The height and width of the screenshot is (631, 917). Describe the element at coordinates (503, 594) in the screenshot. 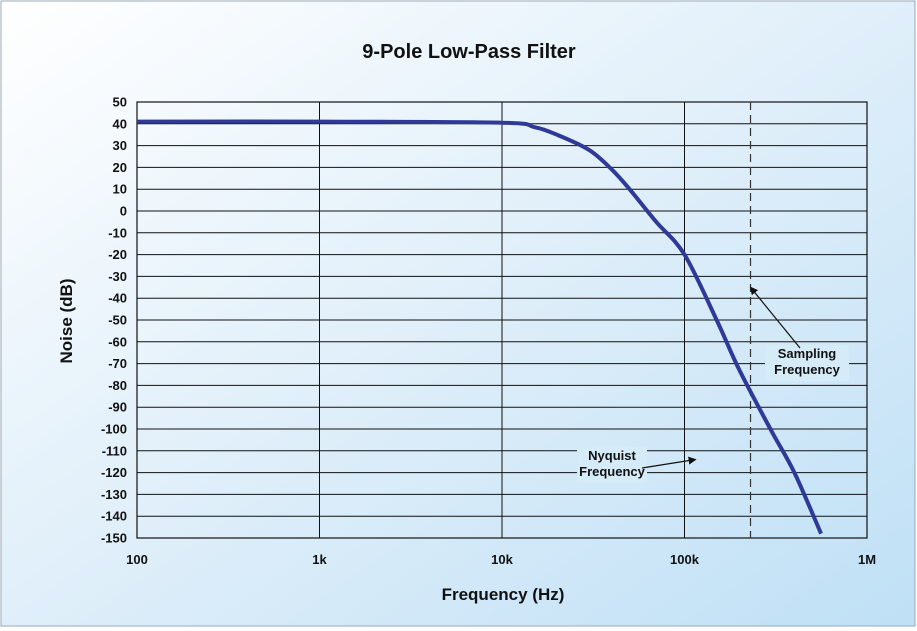

I see `x-axis-title: Frequency (Hz)` at that location.